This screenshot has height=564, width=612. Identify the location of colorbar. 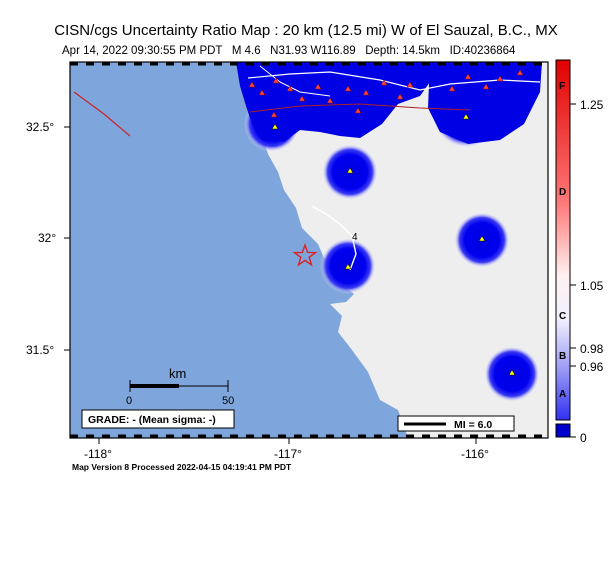
(563, 240).